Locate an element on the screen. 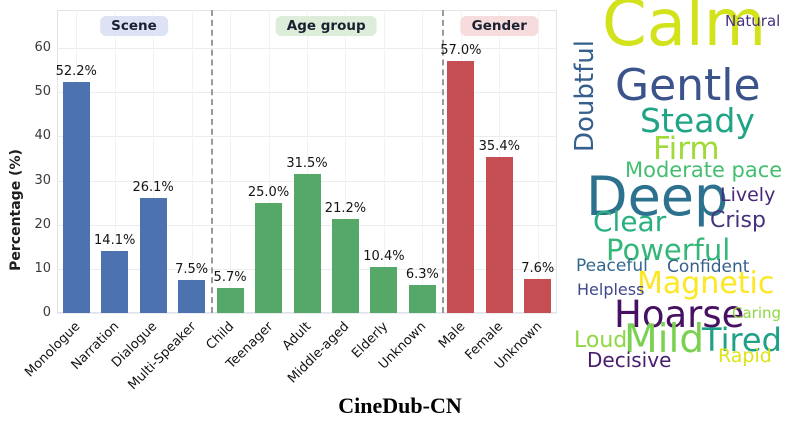  wordcloud-word-tired: Tired is located at coordinates (742, 340).